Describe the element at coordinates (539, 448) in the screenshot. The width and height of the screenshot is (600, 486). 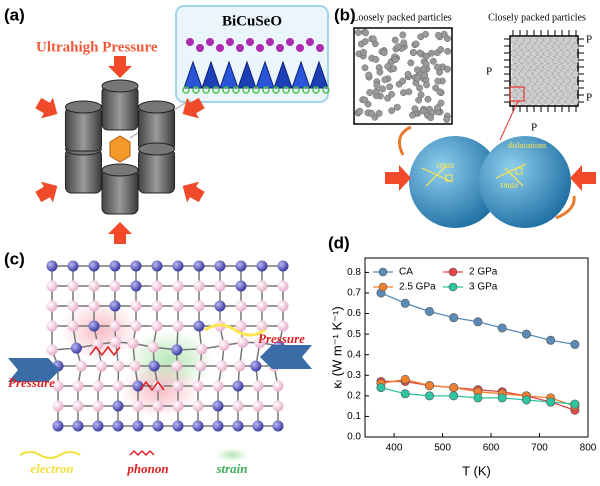
I see `x-tick-label: 700` at that location.